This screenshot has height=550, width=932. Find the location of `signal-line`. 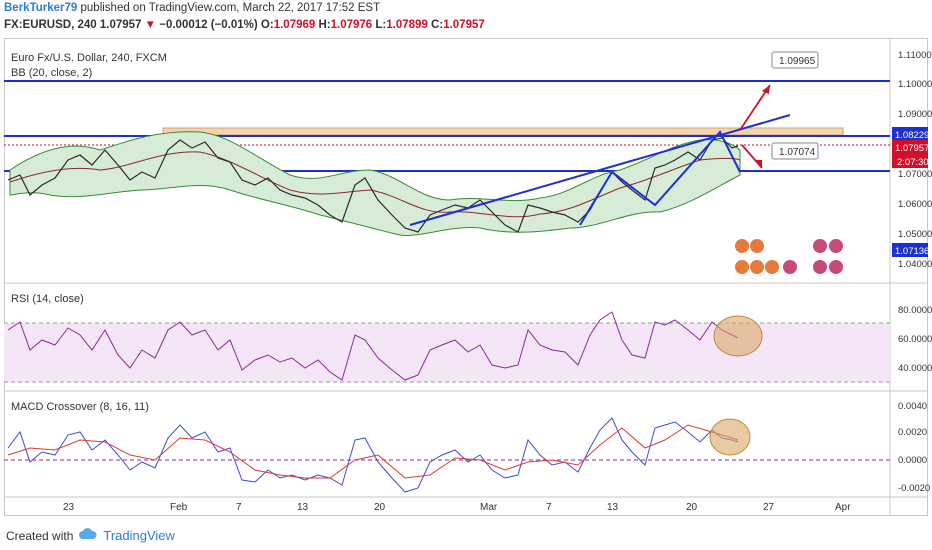

signal-line is located at coordinates (373, 451).